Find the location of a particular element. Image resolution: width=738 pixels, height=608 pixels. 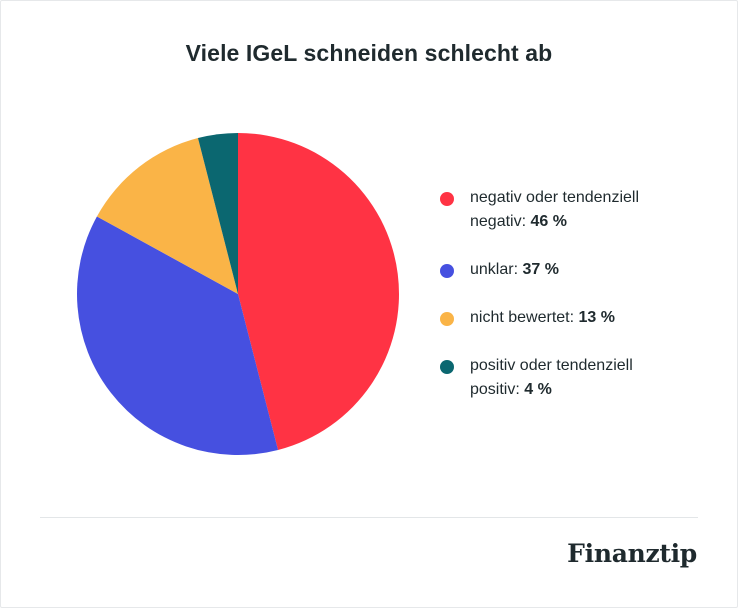

legend-swatch-unklar is located at coordinates (447, 271).